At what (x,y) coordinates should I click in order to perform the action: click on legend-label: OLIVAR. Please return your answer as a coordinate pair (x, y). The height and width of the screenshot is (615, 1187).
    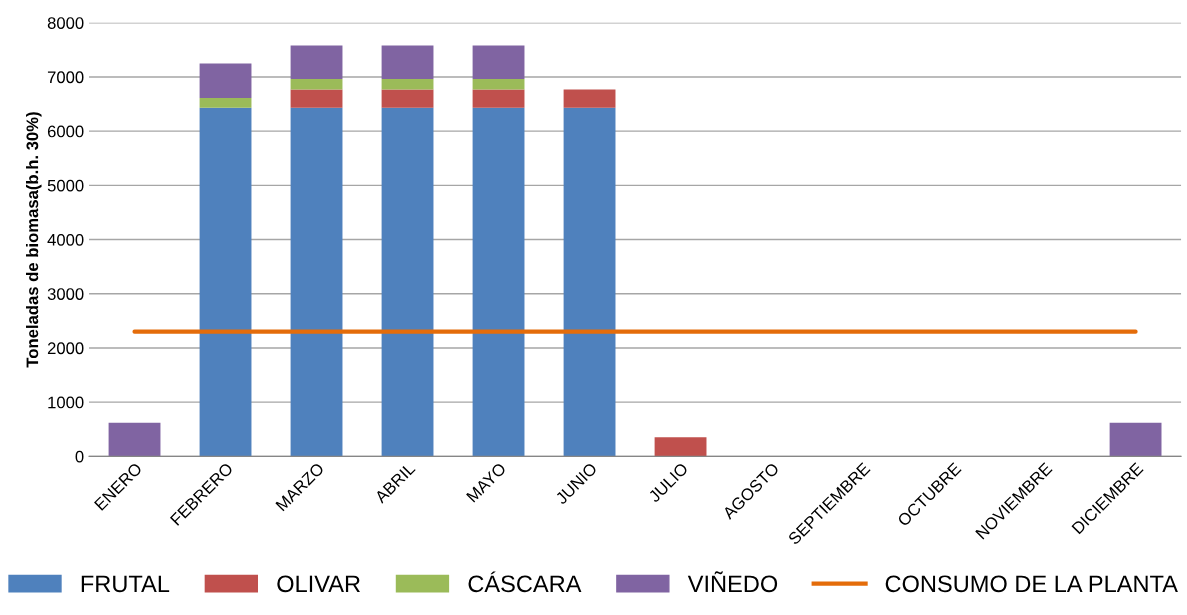
    Looking at the image, I should click on (318, 584).